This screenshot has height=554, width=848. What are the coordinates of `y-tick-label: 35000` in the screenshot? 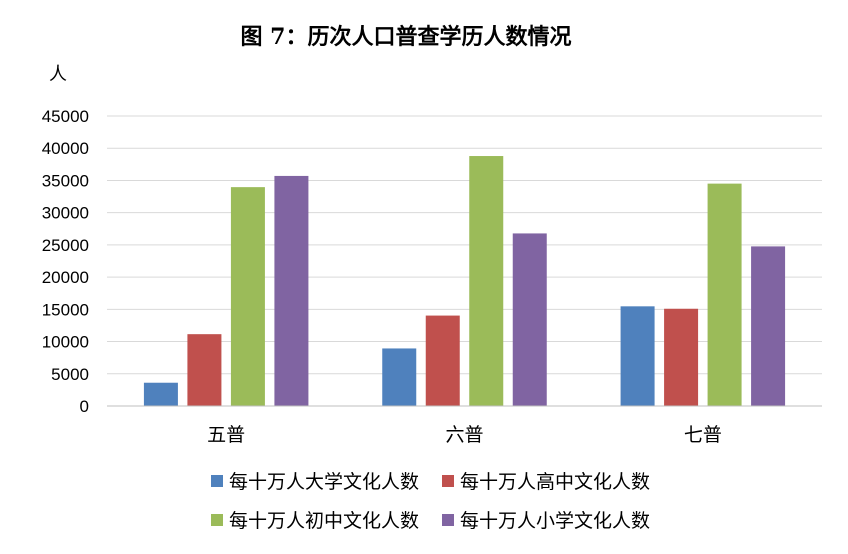 It's located at (65, 180).